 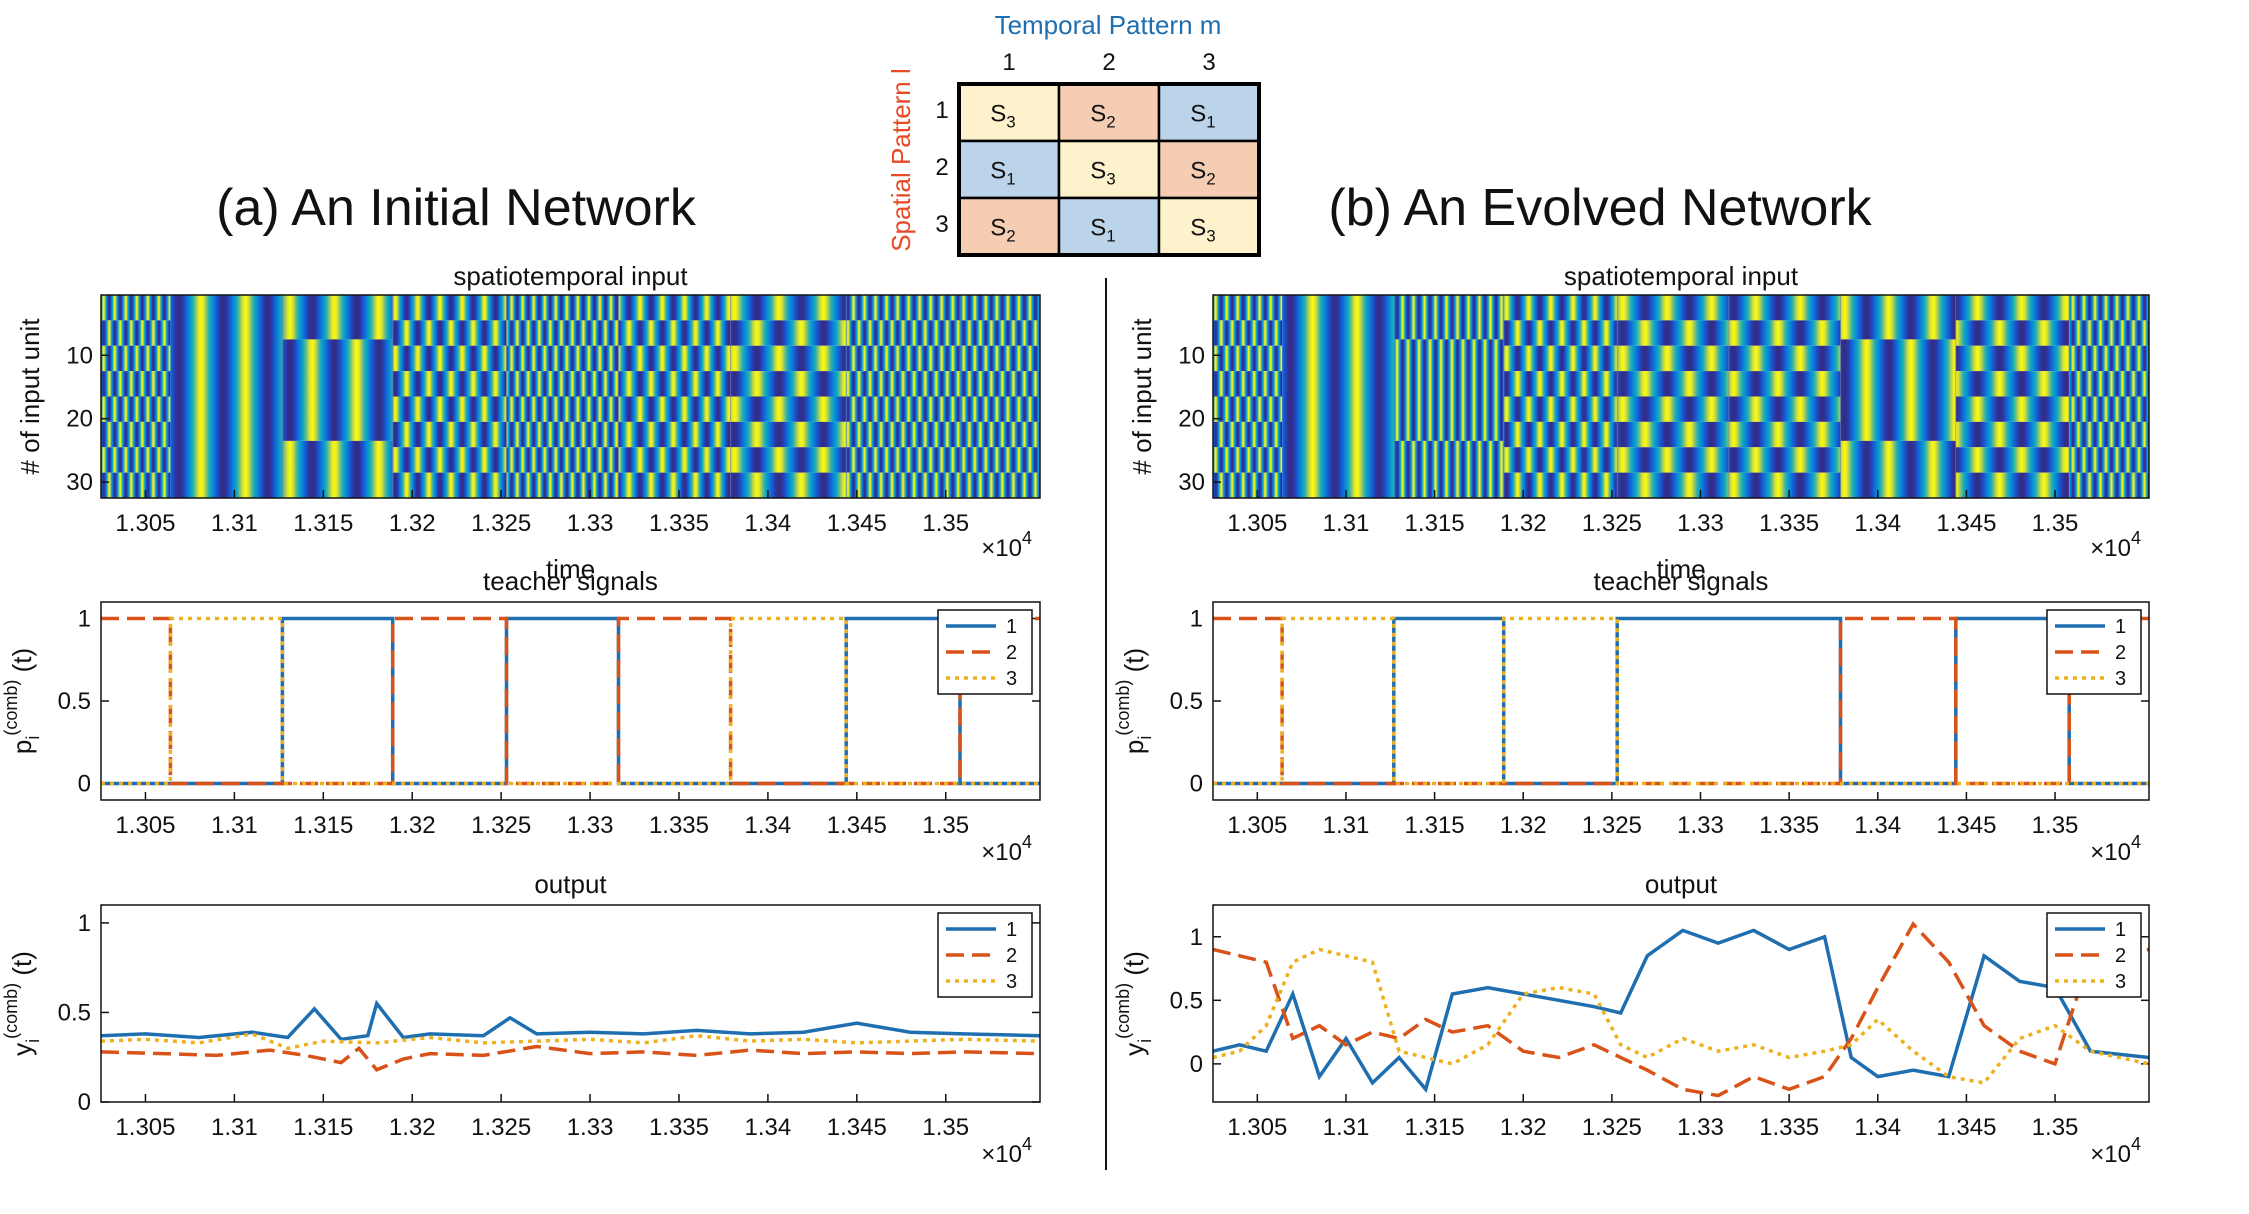 I want to click on x-axis-label: time, so click(x=1680, y=569).